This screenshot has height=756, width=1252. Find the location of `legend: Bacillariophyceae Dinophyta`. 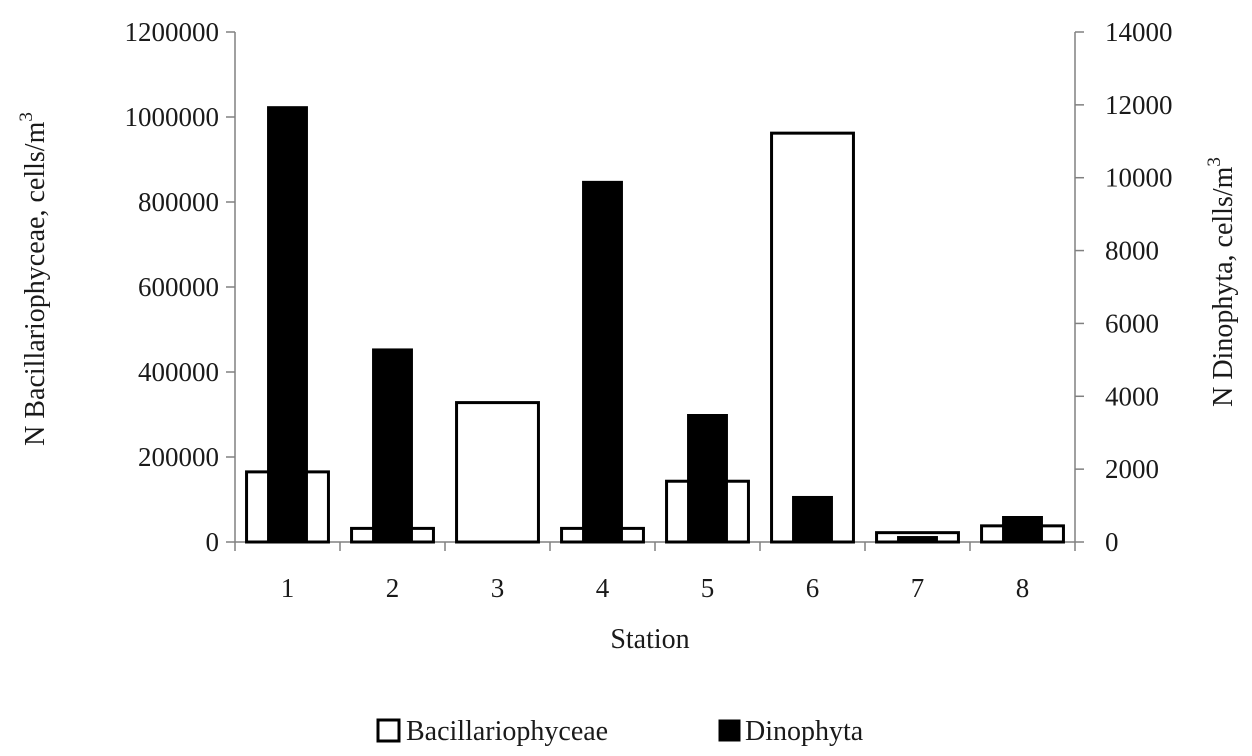

legend: Bacillariophyceae Dinophyta is located at coordinates (620, 731).